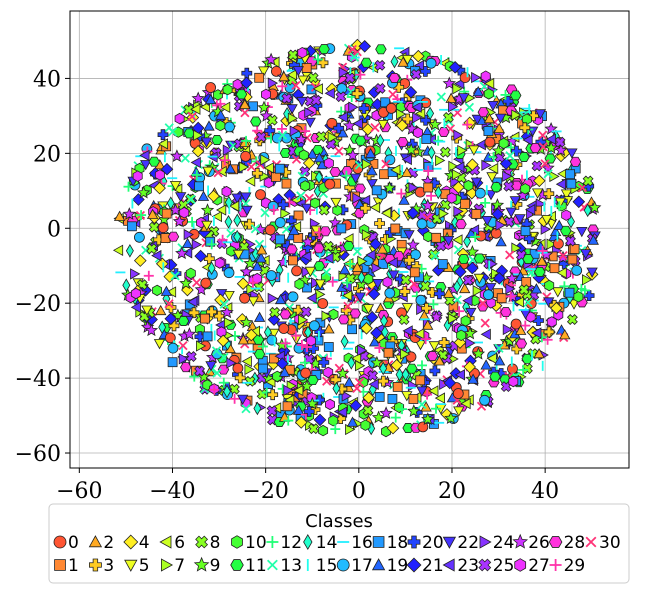 The height and width of the screenshot is (598, 664). I want to click on y-tick-label: 40, so click(47, 79).